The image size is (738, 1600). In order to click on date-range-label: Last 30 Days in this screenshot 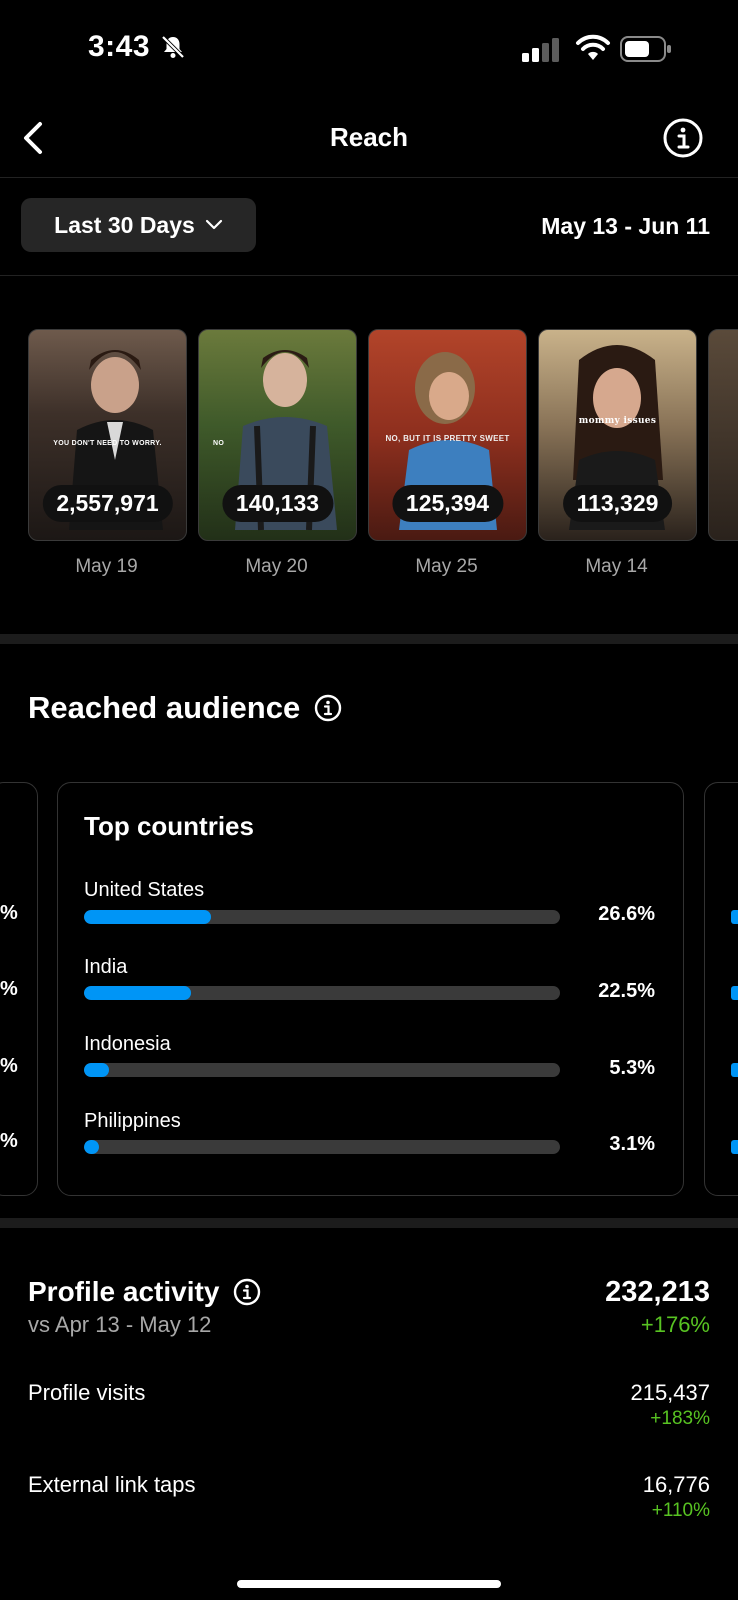, I will do `click(124, 224)`.